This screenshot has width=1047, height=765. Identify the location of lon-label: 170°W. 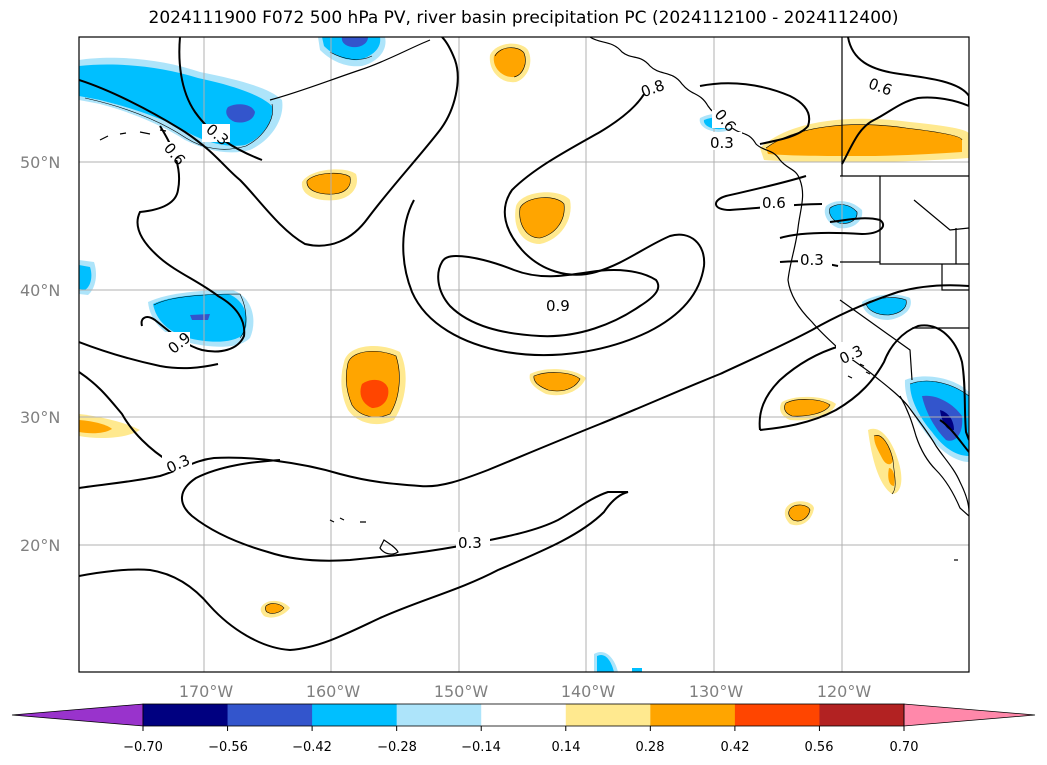
(206, 691).